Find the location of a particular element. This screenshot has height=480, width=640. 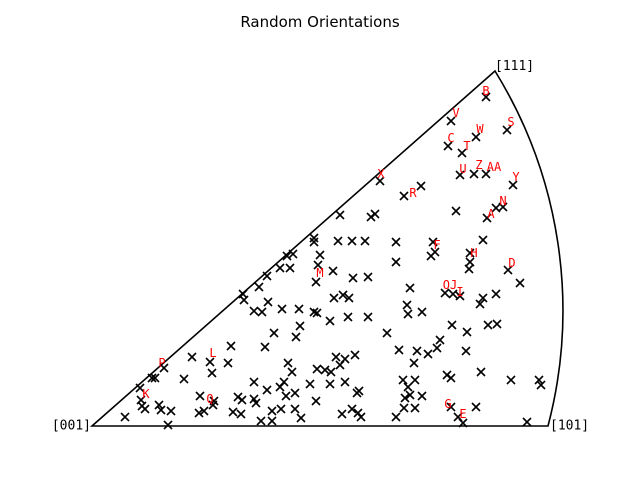

chart-title: Random Orientations is located at coordinates (320, 22).